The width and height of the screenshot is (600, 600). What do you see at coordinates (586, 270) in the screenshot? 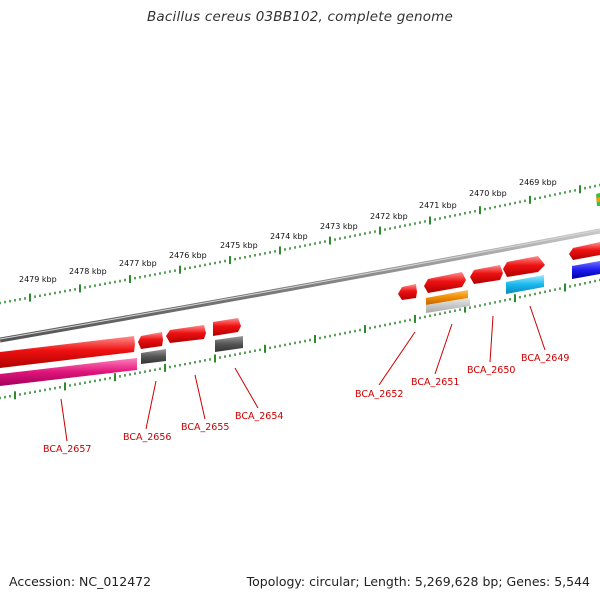
I see `gene-bca-2648-blue` at bounding box center [586, 270].